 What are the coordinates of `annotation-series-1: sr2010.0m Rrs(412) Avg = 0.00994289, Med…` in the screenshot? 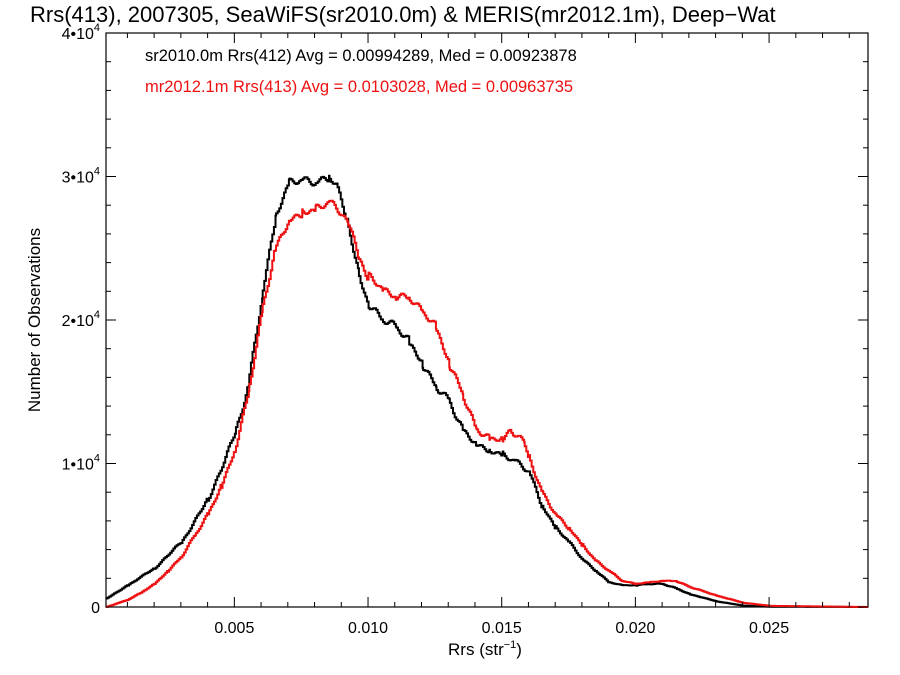 It's located at (361, 56).